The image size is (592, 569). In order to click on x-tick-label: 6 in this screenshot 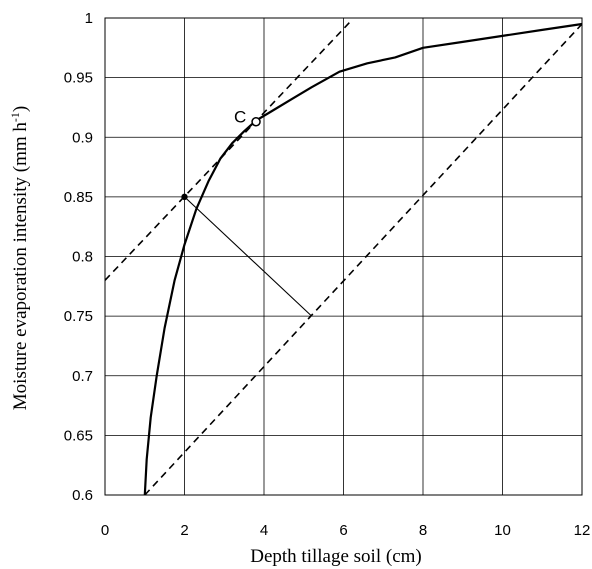, I will do `click(343, 530)`.